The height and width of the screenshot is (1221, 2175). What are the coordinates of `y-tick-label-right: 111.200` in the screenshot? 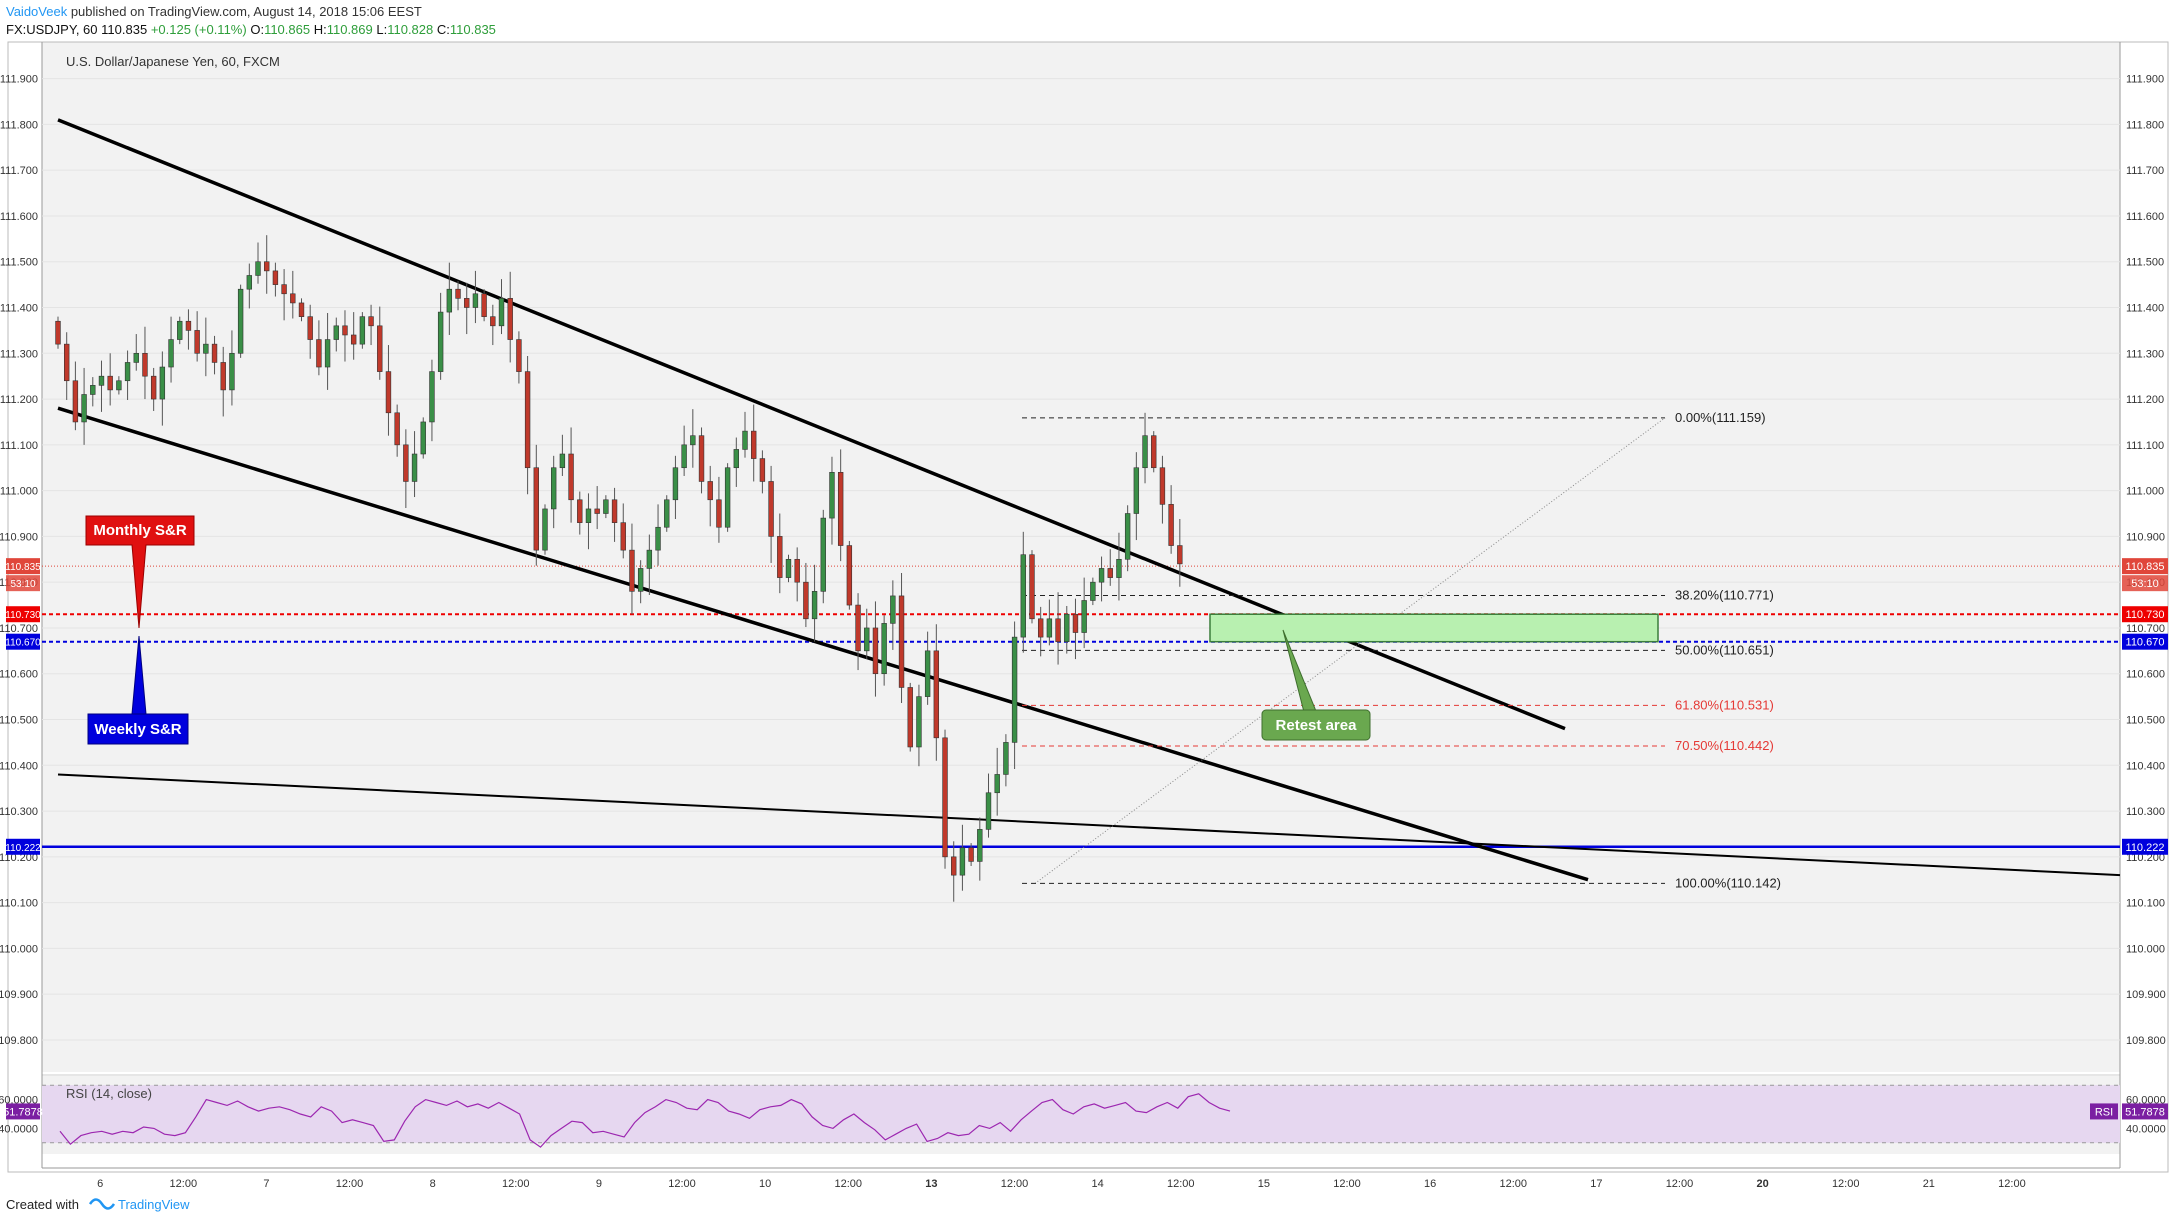 It's located at (2145, 400).